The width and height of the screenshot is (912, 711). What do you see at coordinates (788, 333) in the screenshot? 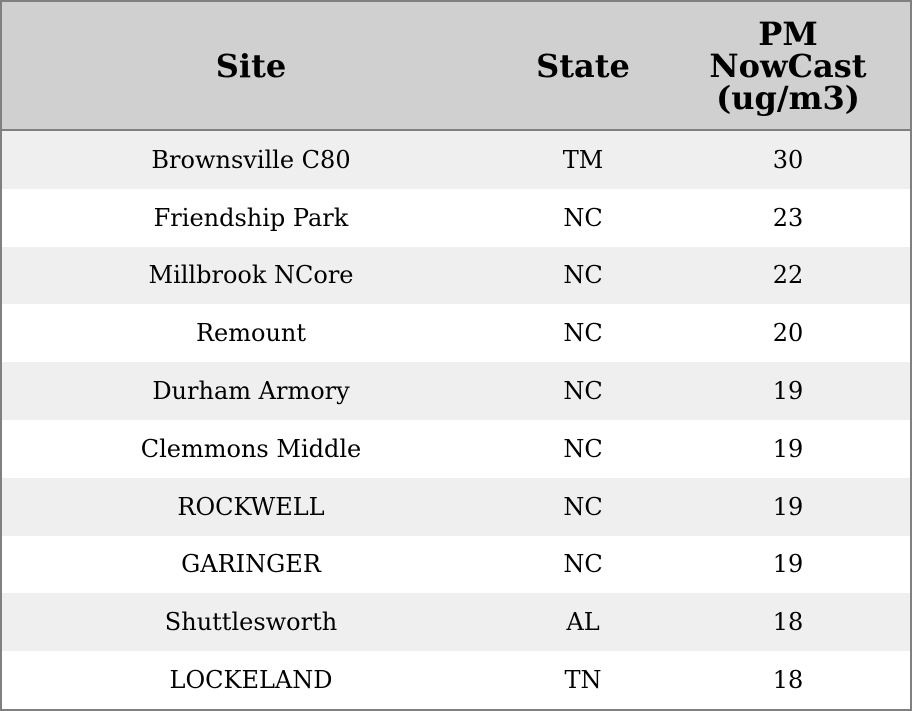
I see `cell-pm: 20` at bounding box center [788, 333].